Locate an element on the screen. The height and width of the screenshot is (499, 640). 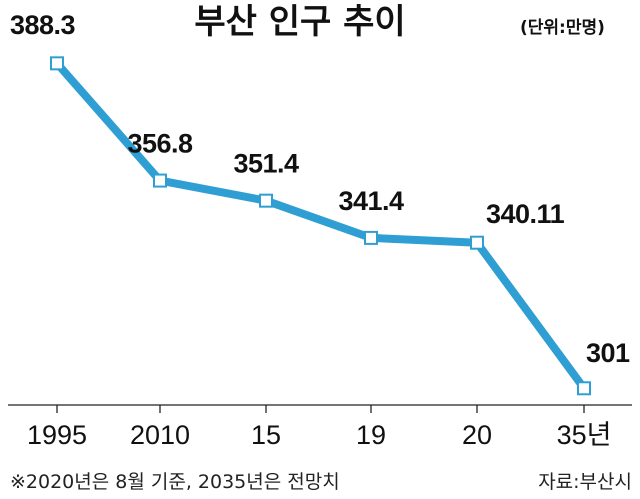
x-tick-label: 20 is located at coordinates (477, 435).